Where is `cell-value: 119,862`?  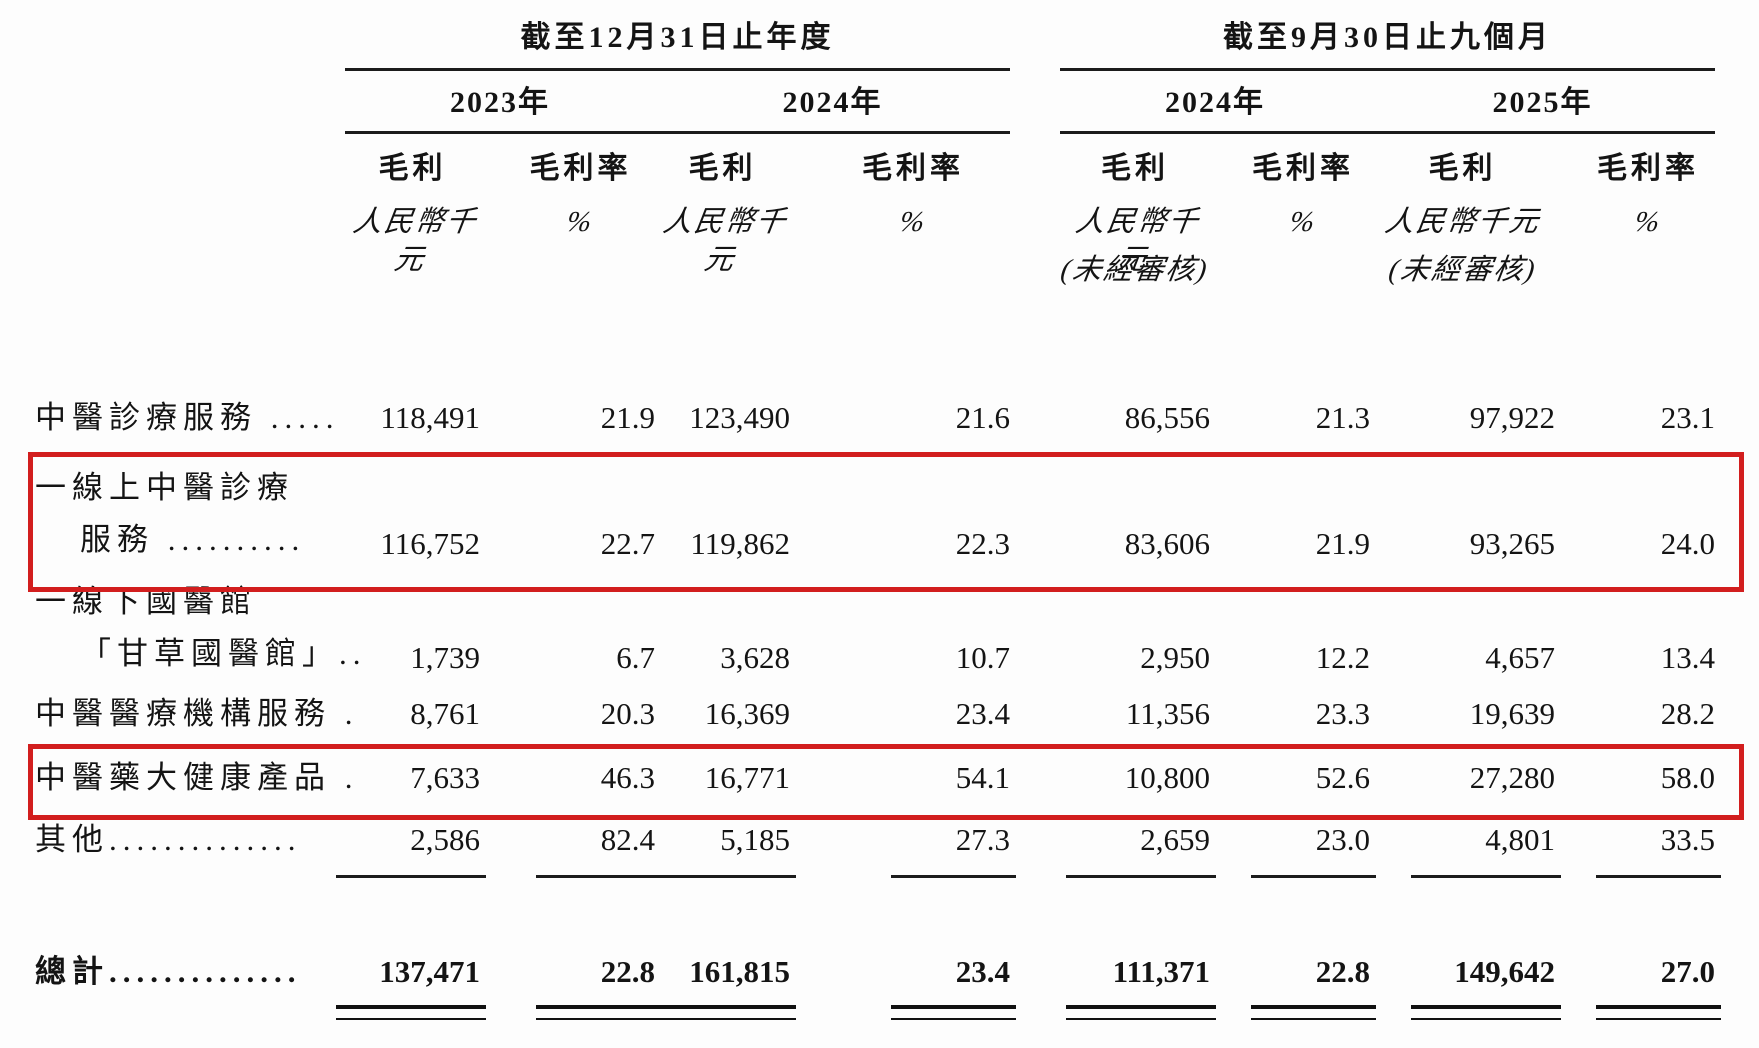 cell-value: 119,862 is located at coordinates (740, 543).